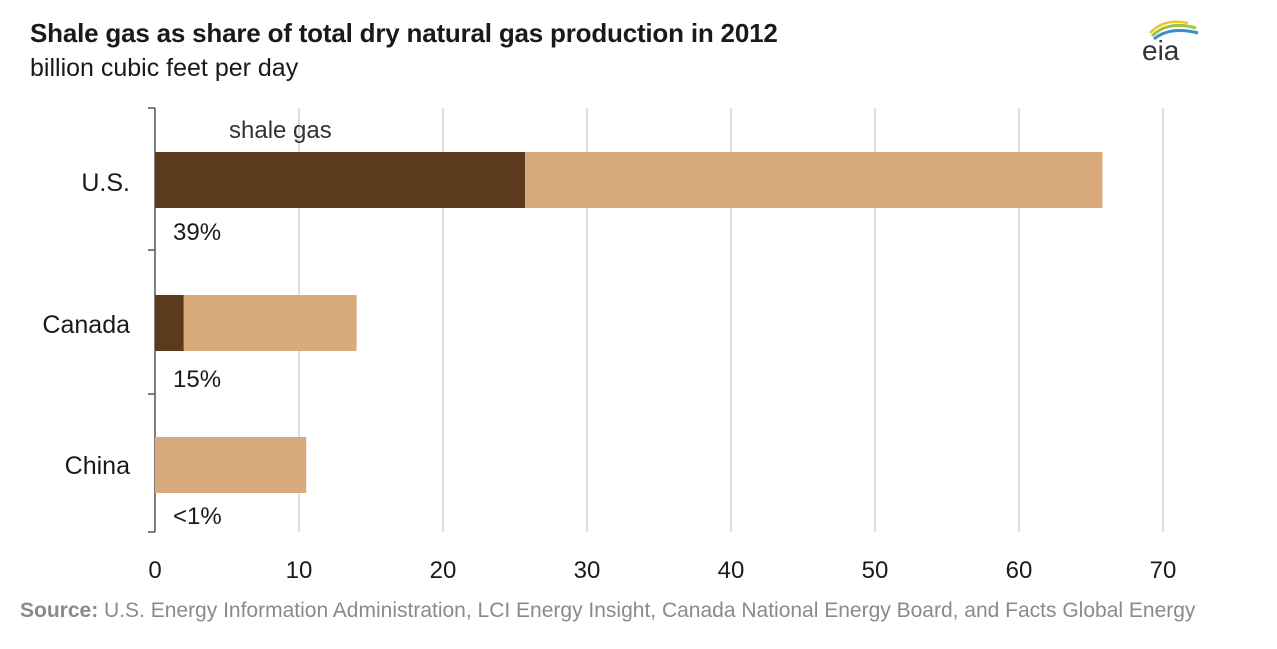  What do you see at coordinates (1169, 27) in the screenshot?
I see `logo-arc-yellow` at bounding box center [1169, 27].